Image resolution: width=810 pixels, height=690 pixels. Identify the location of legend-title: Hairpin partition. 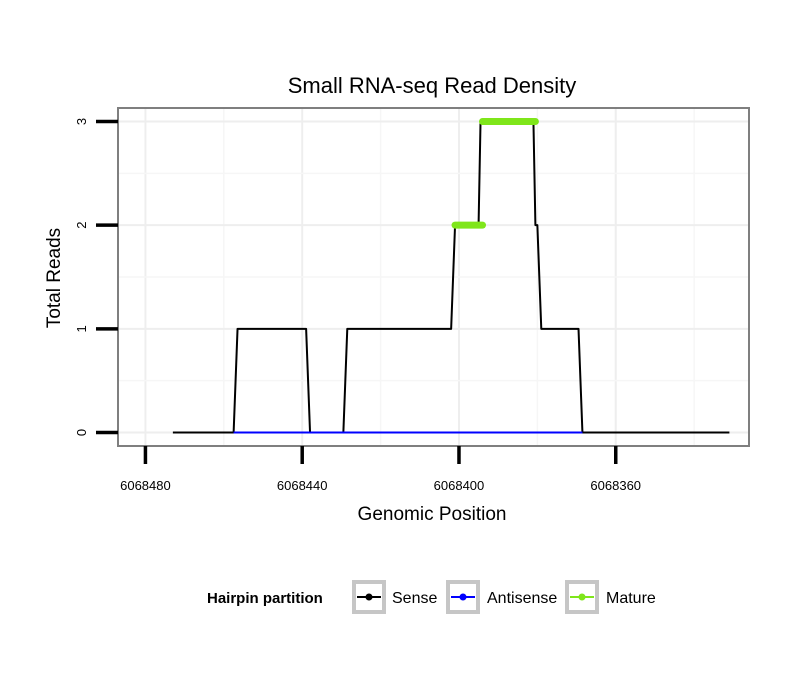
(265, 598).